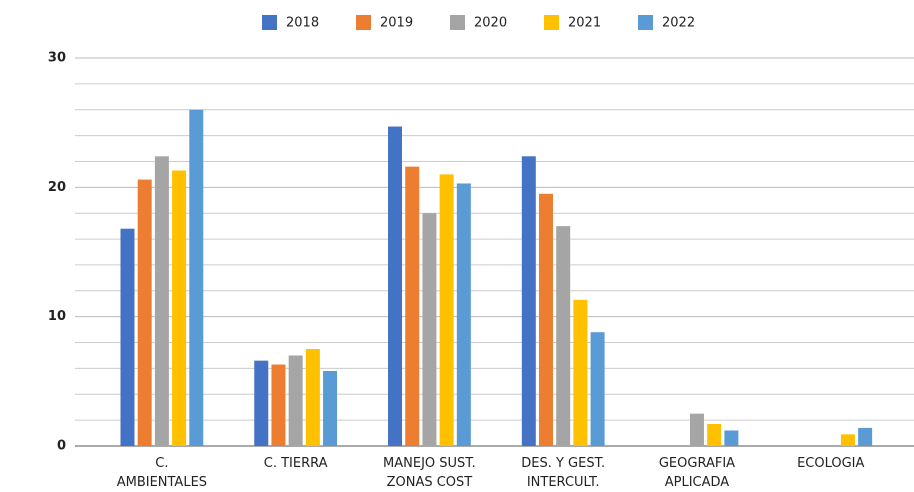  What do you see at coordinates (57, 316) in the screenshot?
I see `y-tick-label: 10` at bounding box center [57, 316].